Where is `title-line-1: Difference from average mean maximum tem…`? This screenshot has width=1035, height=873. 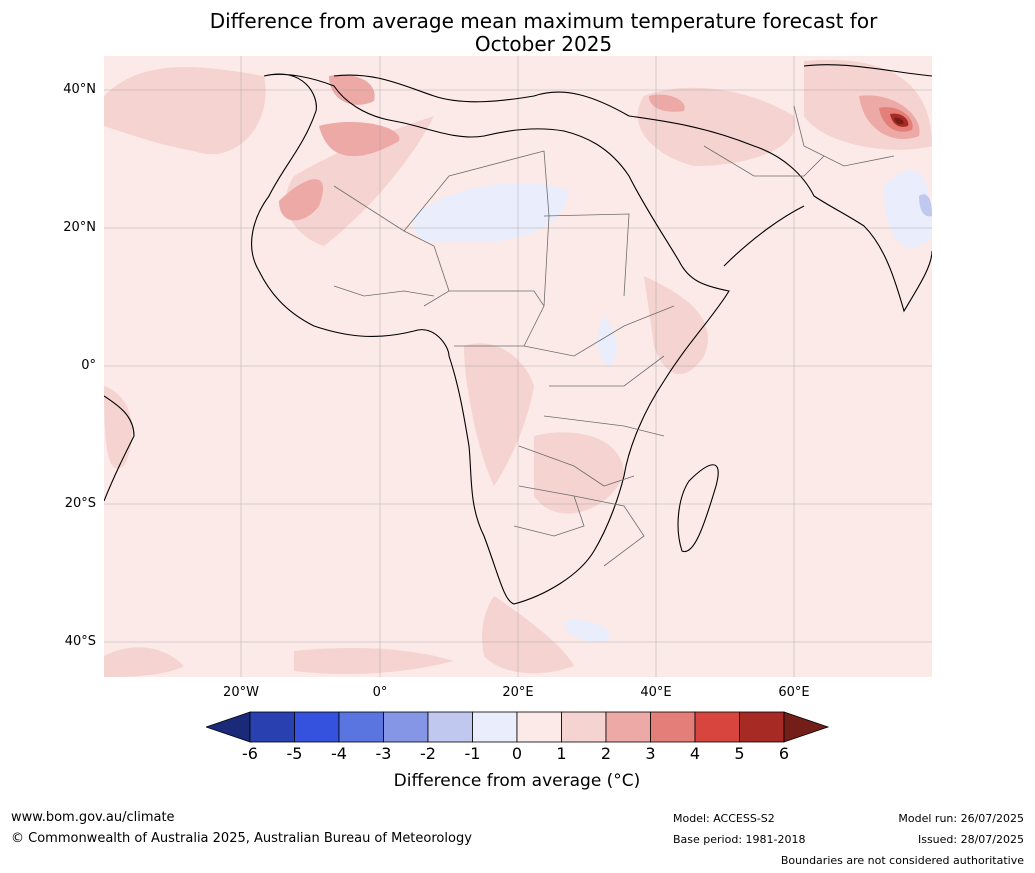
title-line-1: Difference from average mean maximum tem… is located at coordinates (543, 21).